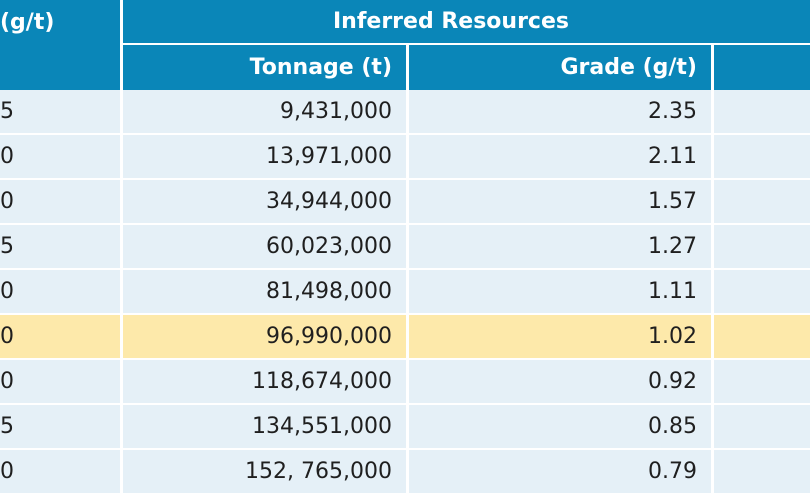  What do you see at coordinates (560, 202) in the screenshot?
I see `grade-cell: 1.57` at bounding box center [560, 202].